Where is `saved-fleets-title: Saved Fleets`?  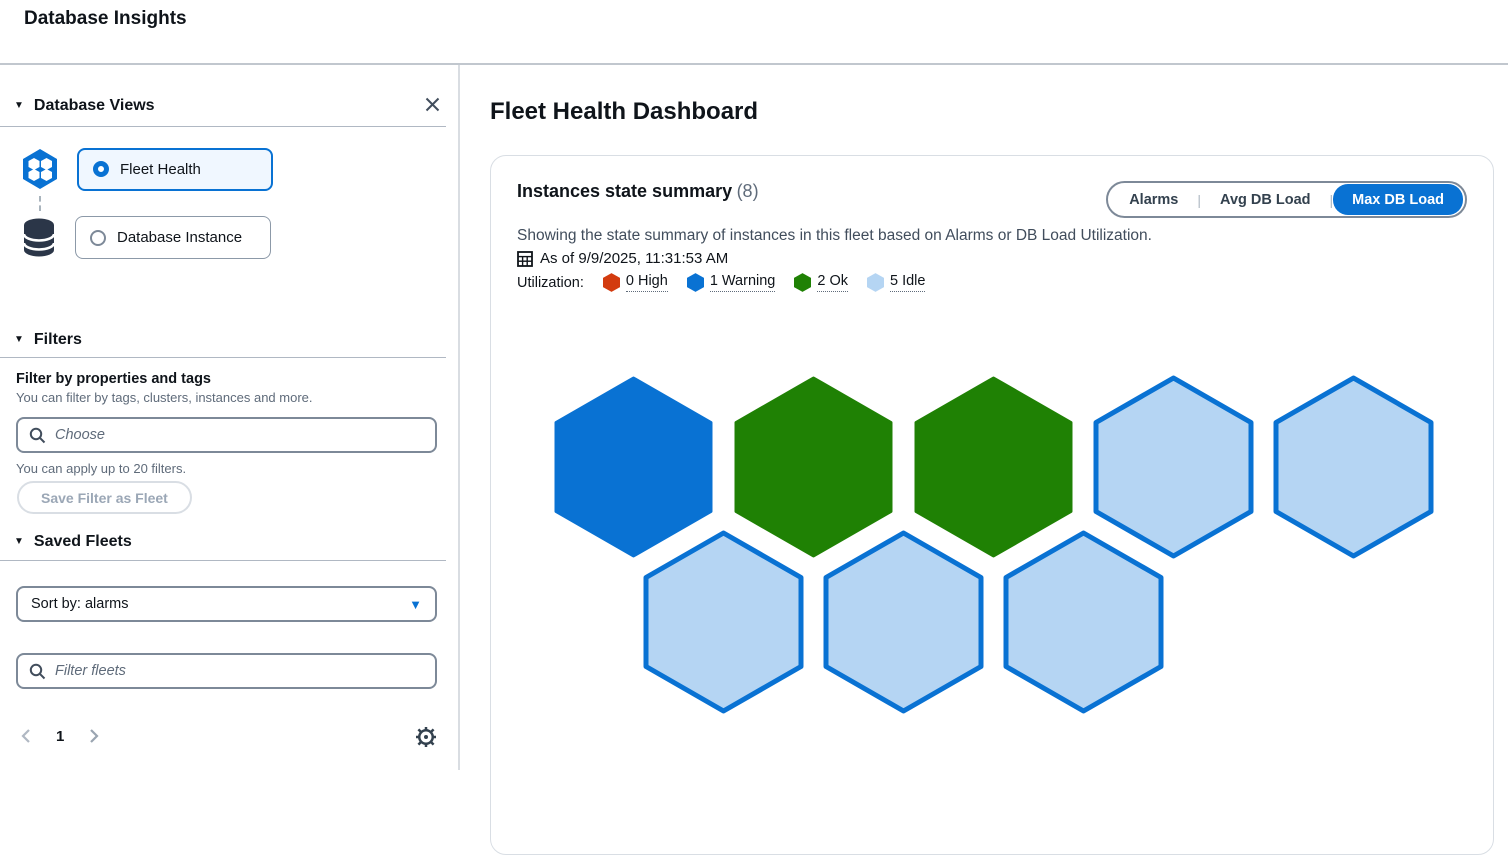
saved-fleets-title: Saved Fleets is located at coordinates (82, 541).